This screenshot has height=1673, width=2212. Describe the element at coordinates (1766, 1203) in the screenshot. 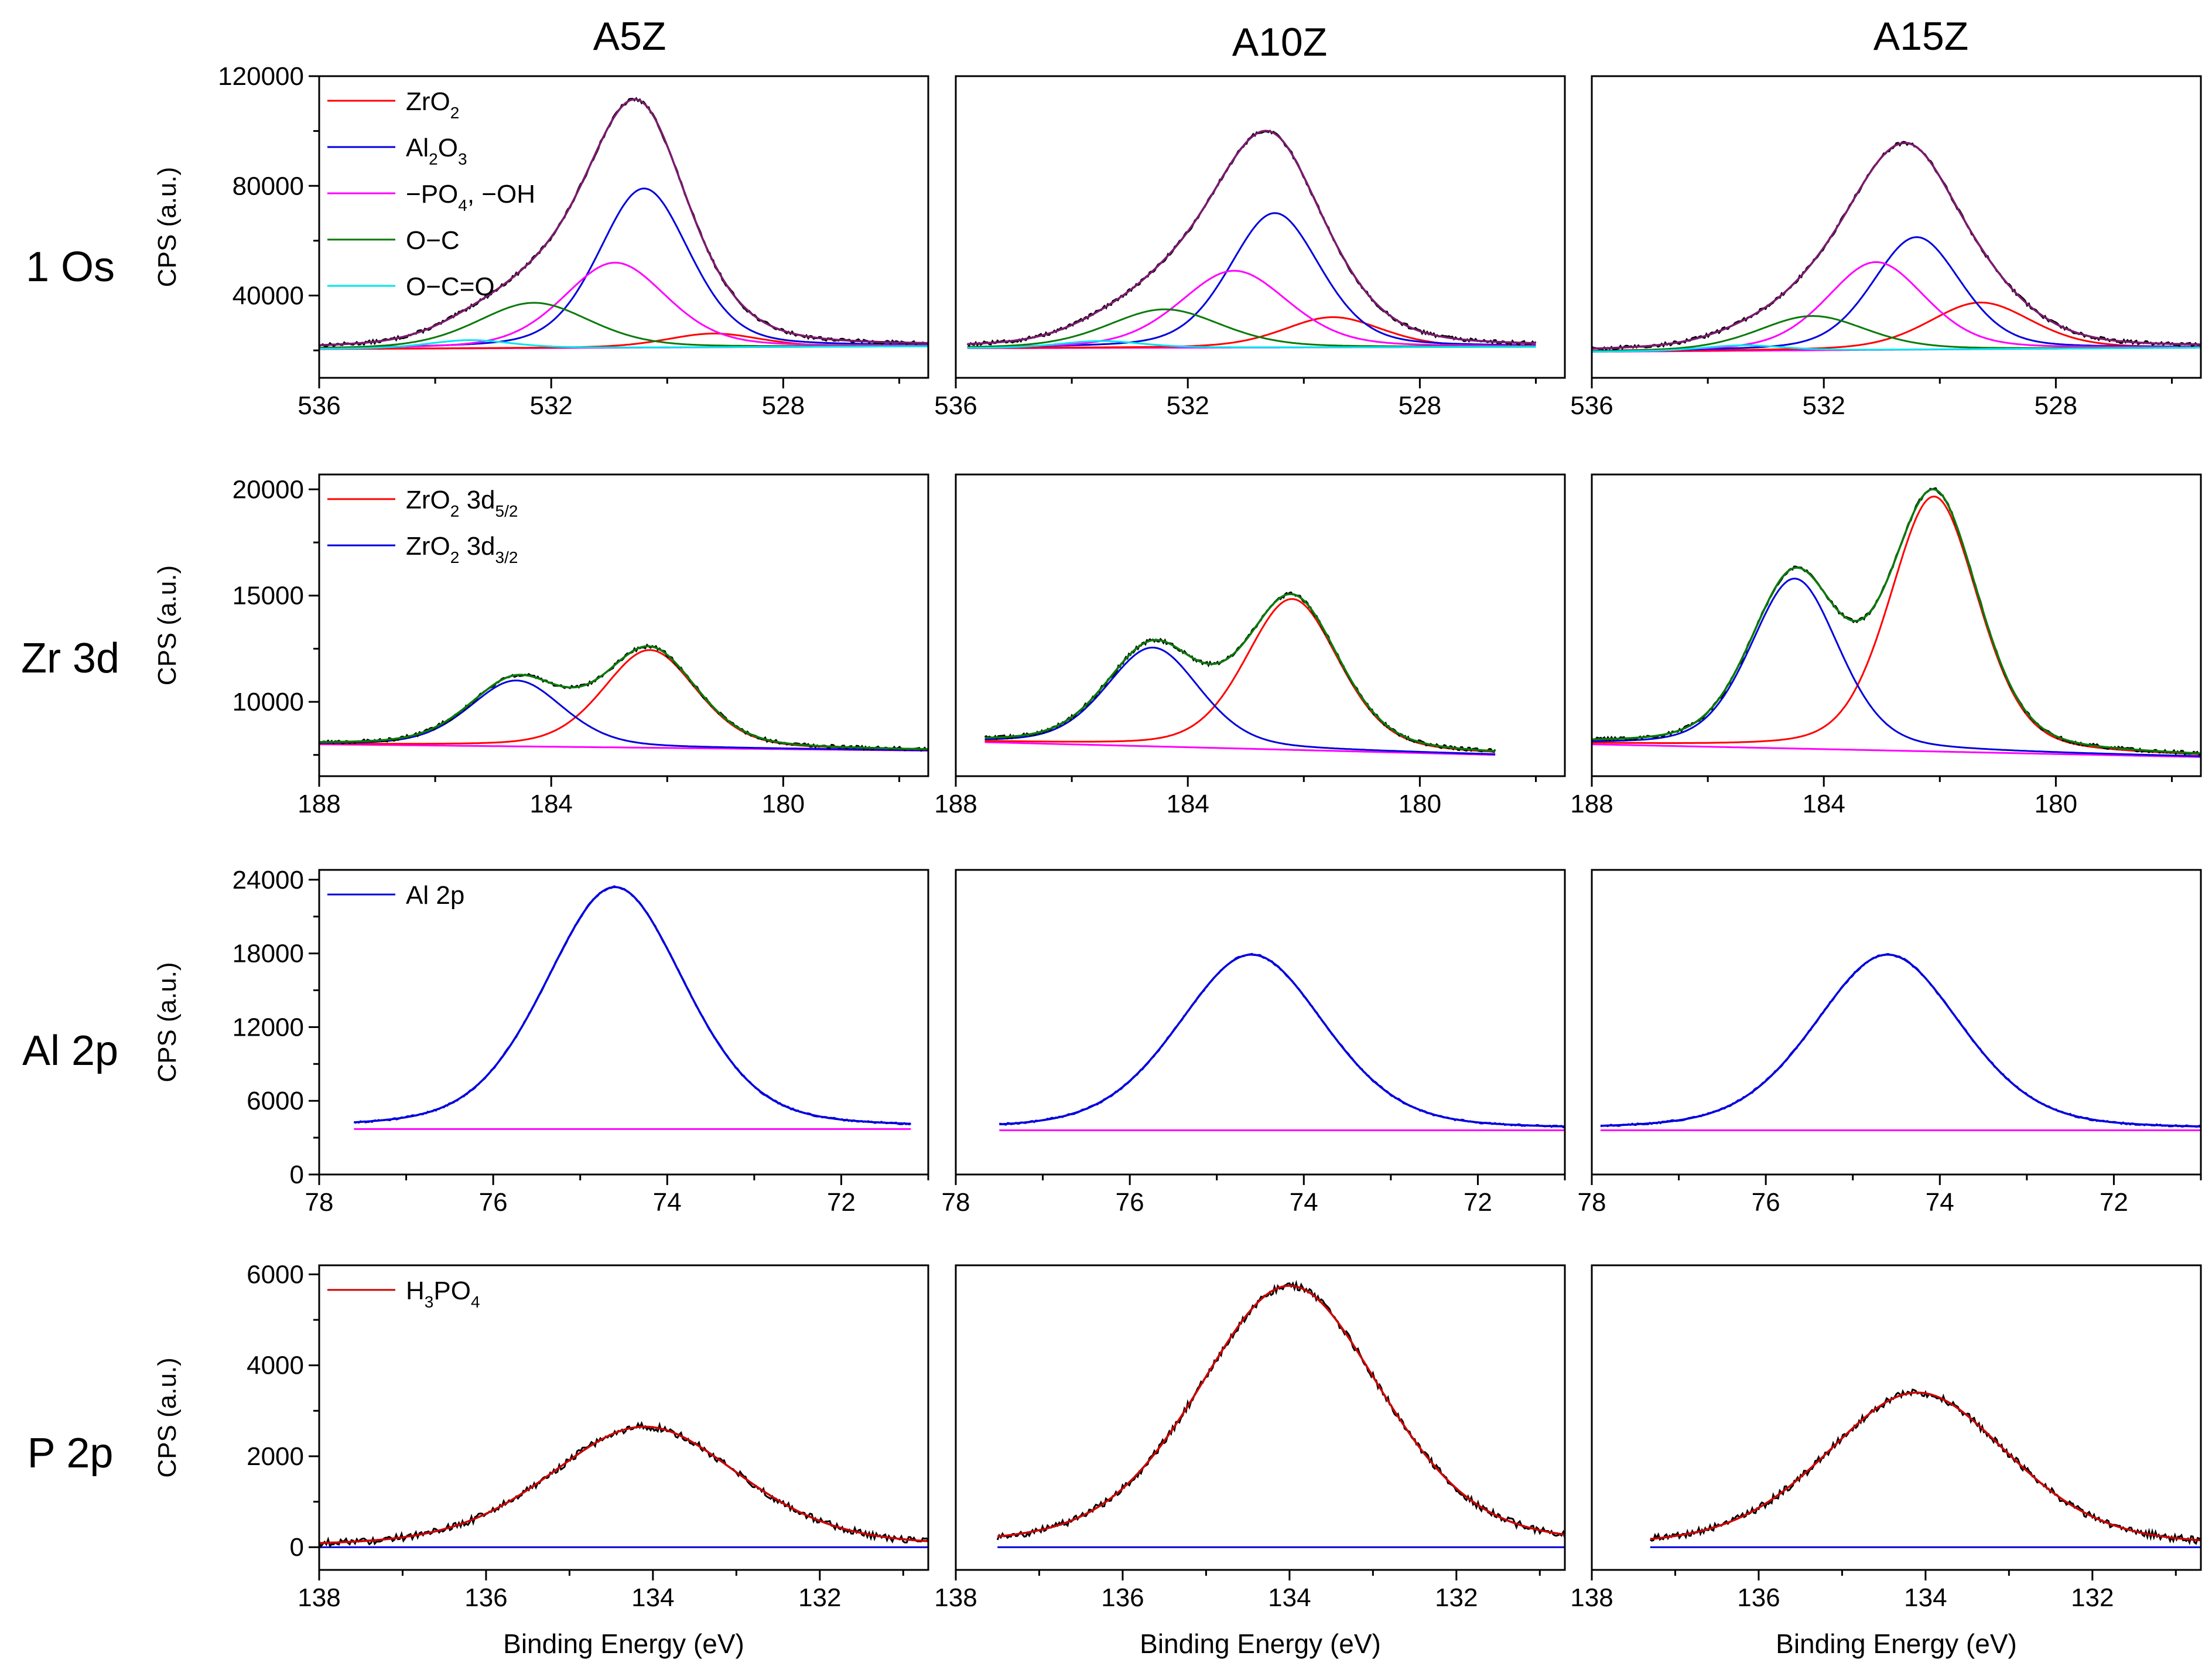

I see `x-tick-label-al2p-a15z: 76` at that location.